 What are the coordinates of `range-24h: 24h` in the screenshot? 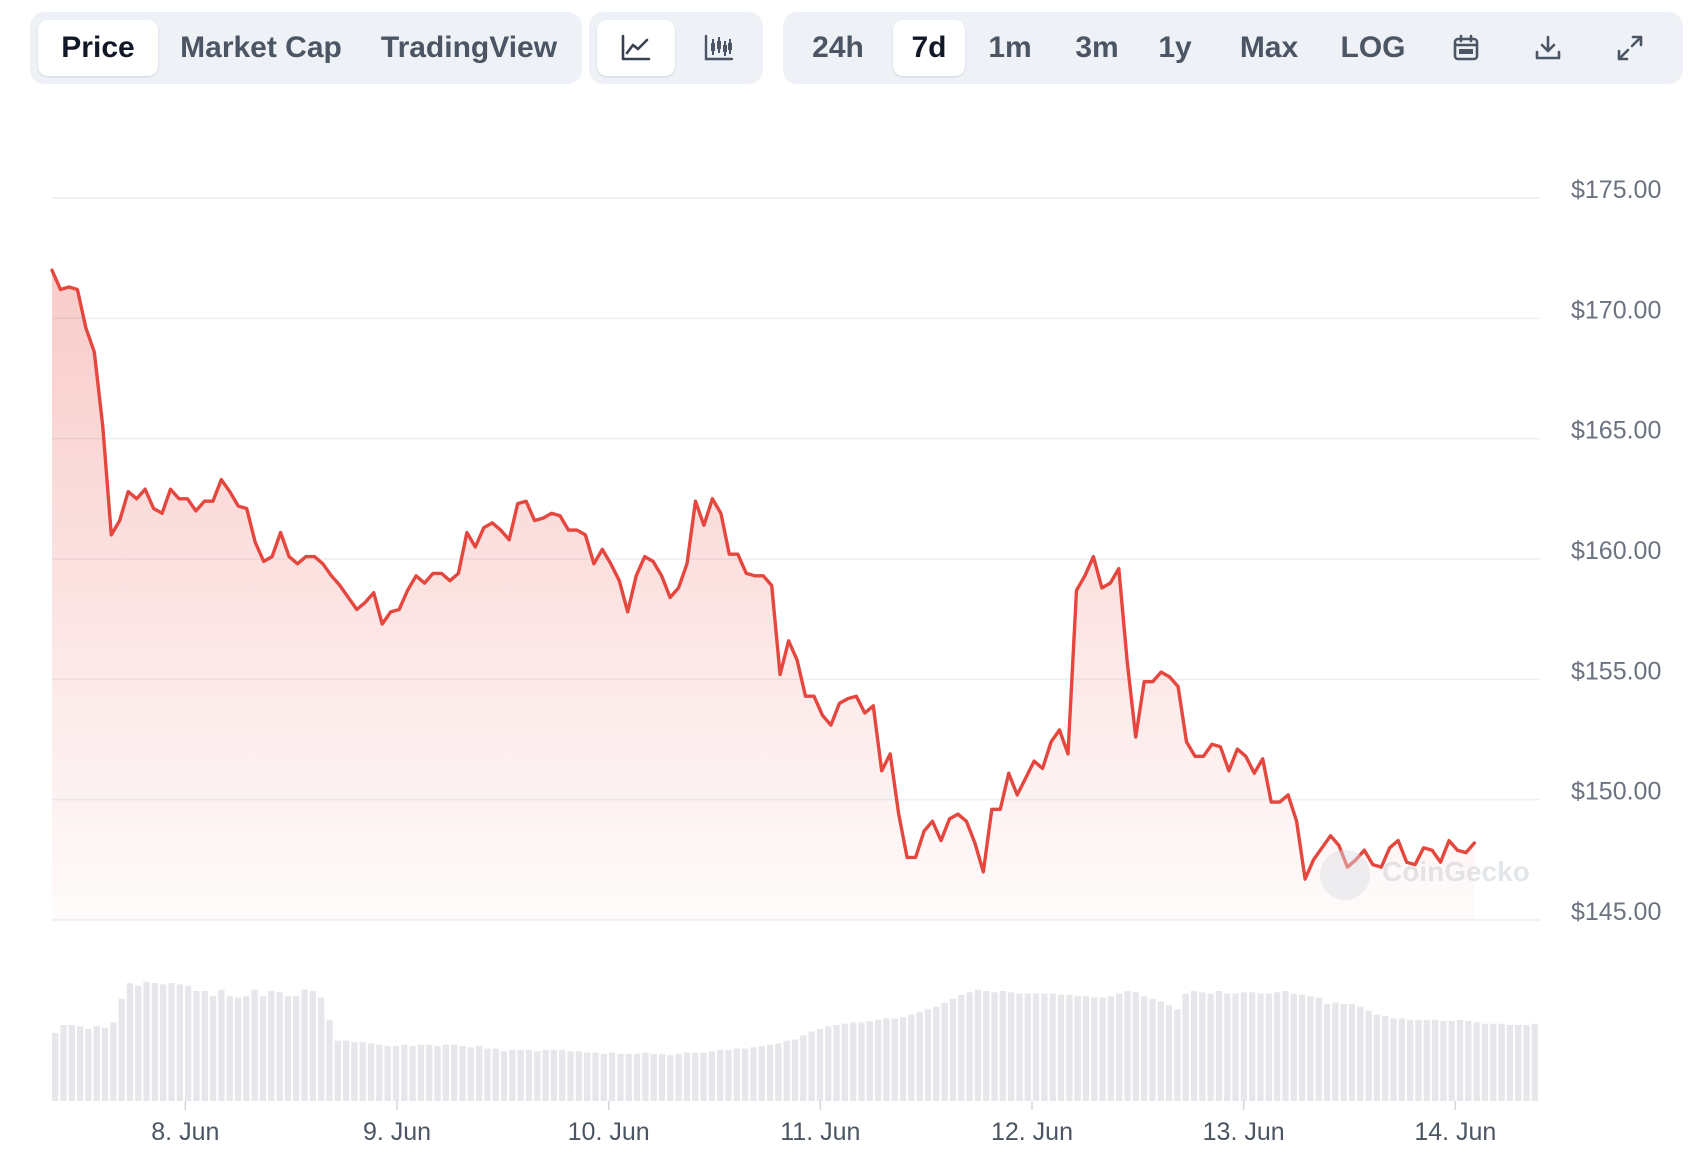 It's located at (838, 47).